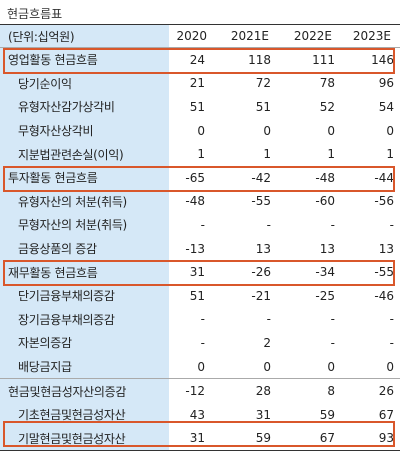  What do you see at coordinates (197, 295) in the screenshot?
I see `value-cell: 51` at bounding box center [197, 295].